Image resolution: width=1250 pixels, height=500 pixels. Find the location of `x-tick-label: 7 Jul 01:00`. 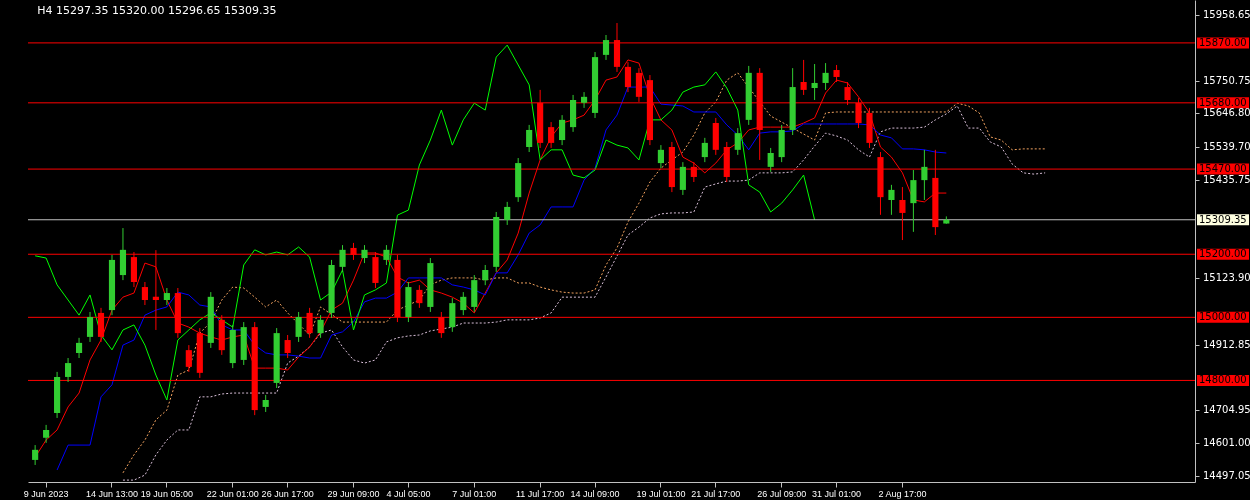

x-tick-label: 7 Jul 01:00 is located at coordinates (474, 493).